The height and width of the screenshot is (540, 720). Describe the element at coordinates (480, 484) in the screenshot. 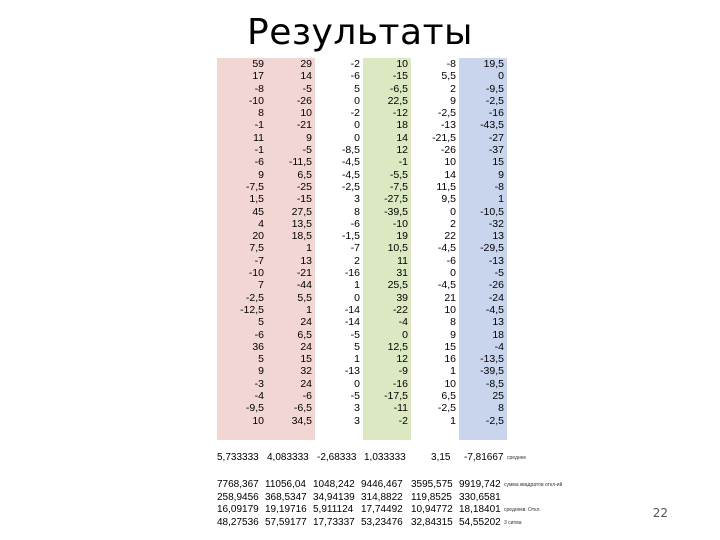

I see `stat-value: 9919,742` at that location.